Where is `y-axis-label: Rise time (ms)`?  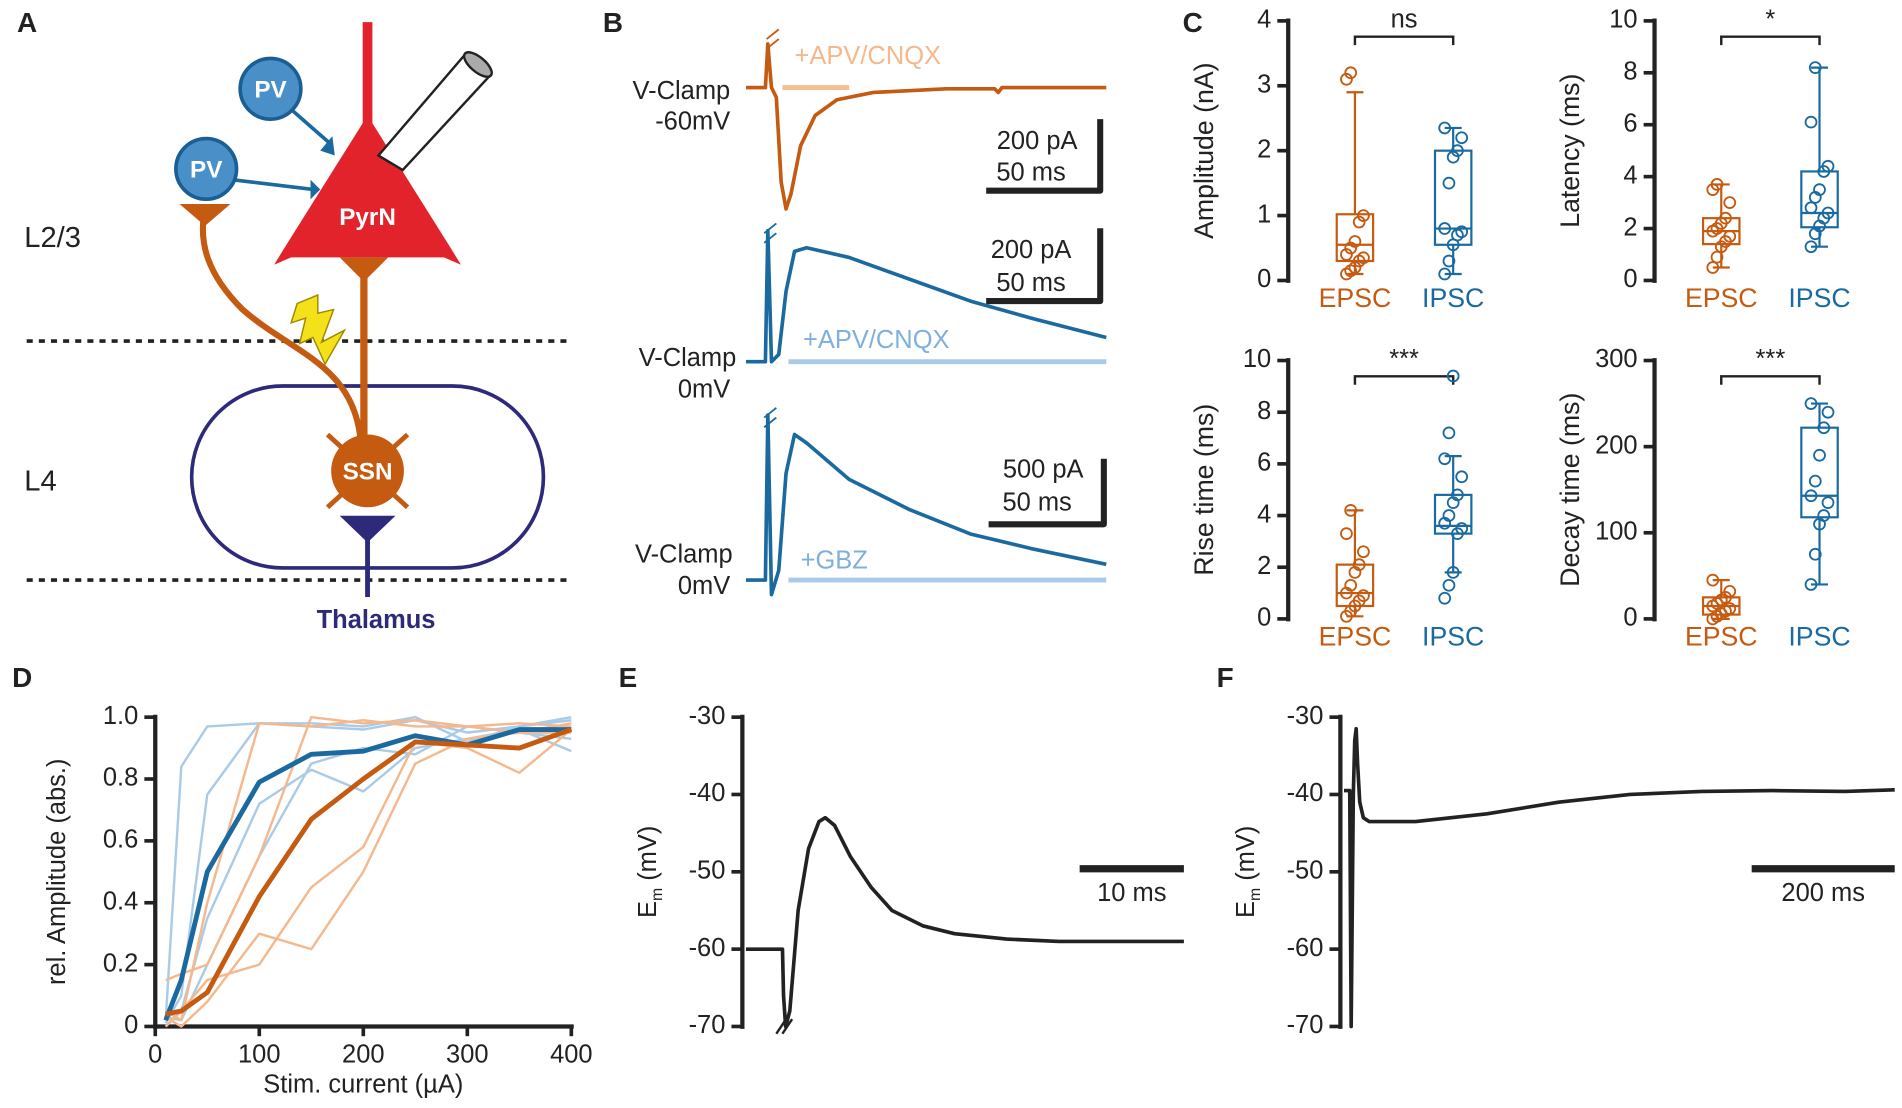
y-axis-label: Rise time (ms) is located at coordinates (1204, 490).